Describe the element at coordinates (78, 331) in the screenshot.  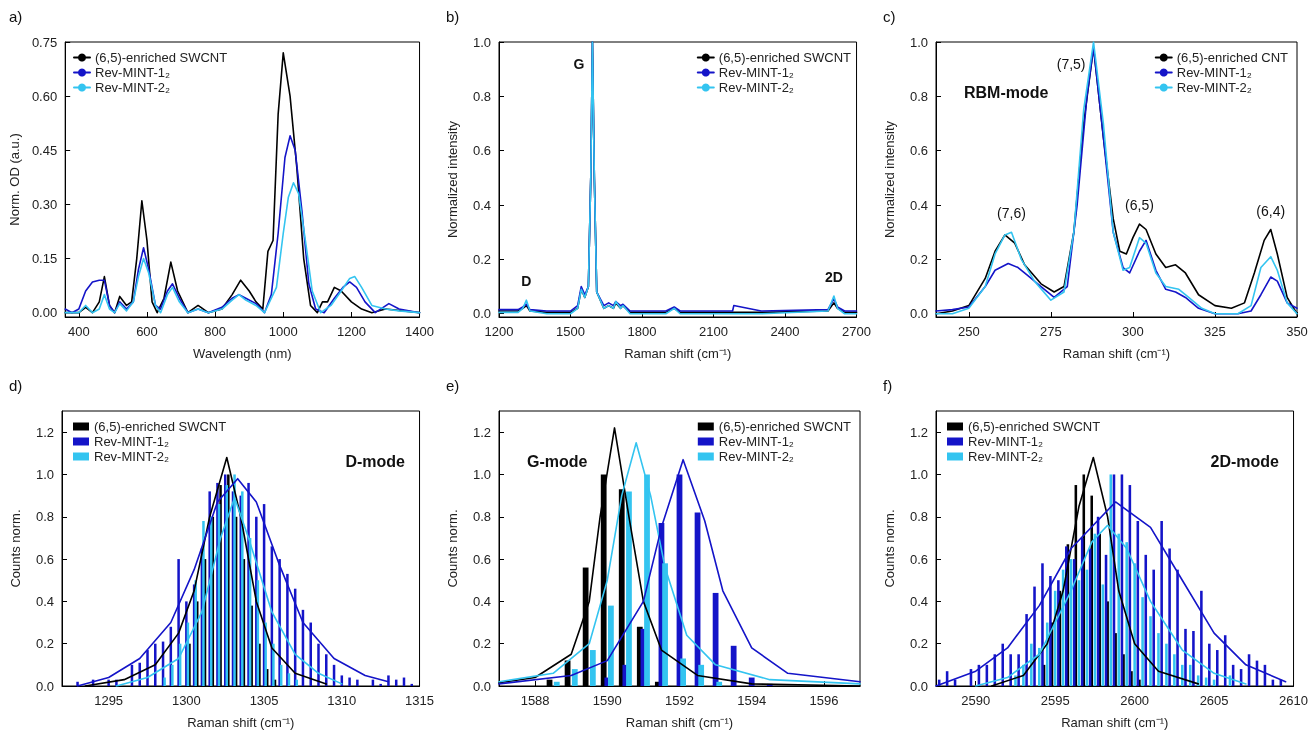
I see `x-tick-label: 400` at that location.